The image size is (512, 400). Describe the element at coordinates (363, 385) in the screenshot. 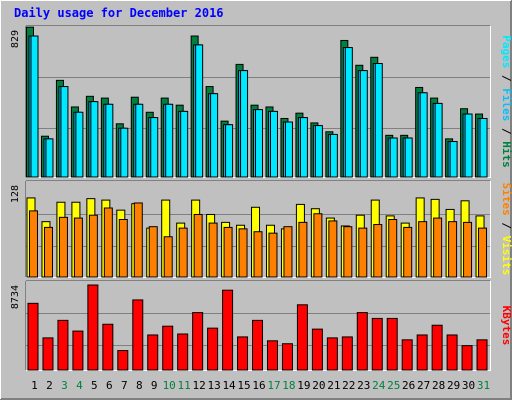

I see `day-label-23: 23` at that location.